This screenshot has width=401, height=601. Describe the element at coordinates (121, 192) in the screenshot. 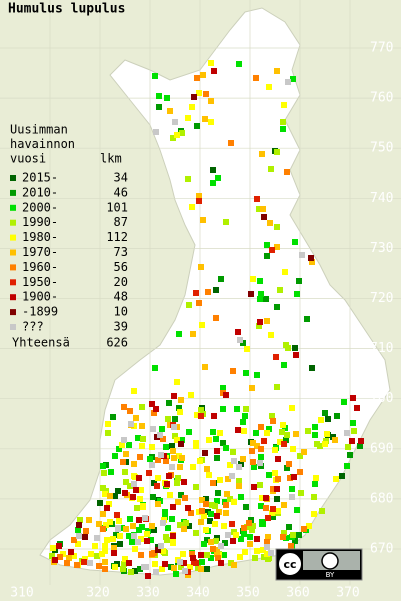

I see `legend-count: 46` at that location.